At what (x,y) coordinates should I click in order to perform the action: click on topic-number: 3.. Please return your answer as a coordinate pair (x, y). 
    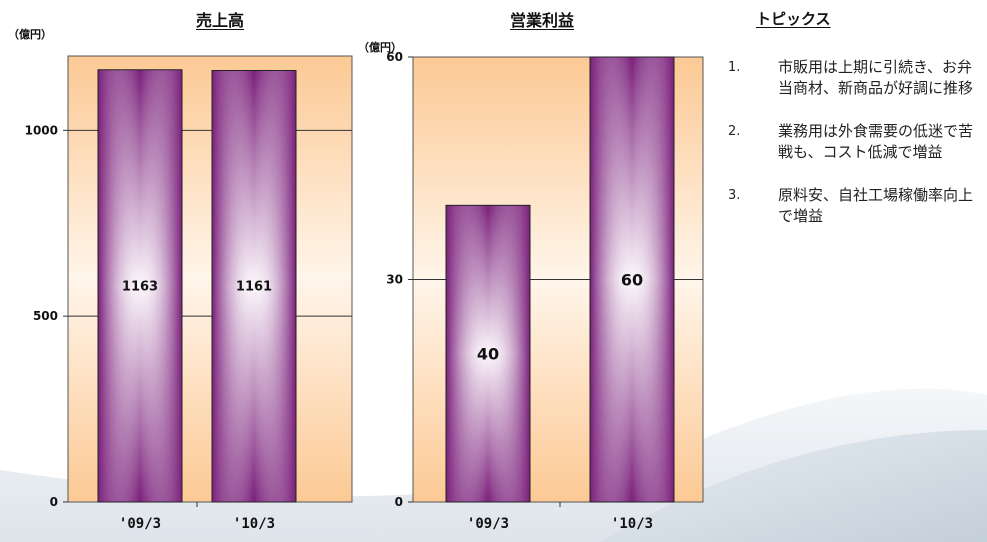
    Looking at the image, I should click on (734, 195).